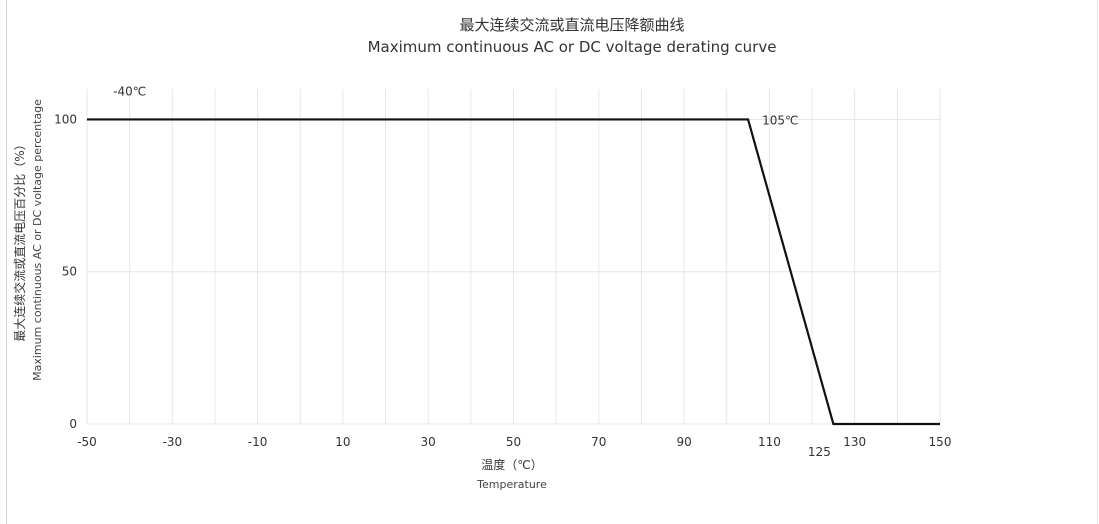  What do you see at coordinates (683, 442) in the screenshot?
I see `x-tick-label: 90` at bounding box center [683, 442].